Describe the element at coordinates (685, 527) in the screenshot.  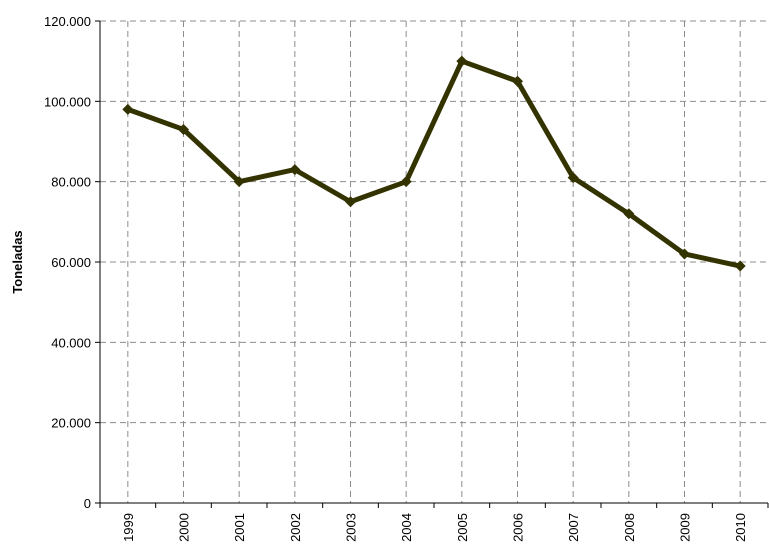
I see `x-tick-label: 2009` at that location.